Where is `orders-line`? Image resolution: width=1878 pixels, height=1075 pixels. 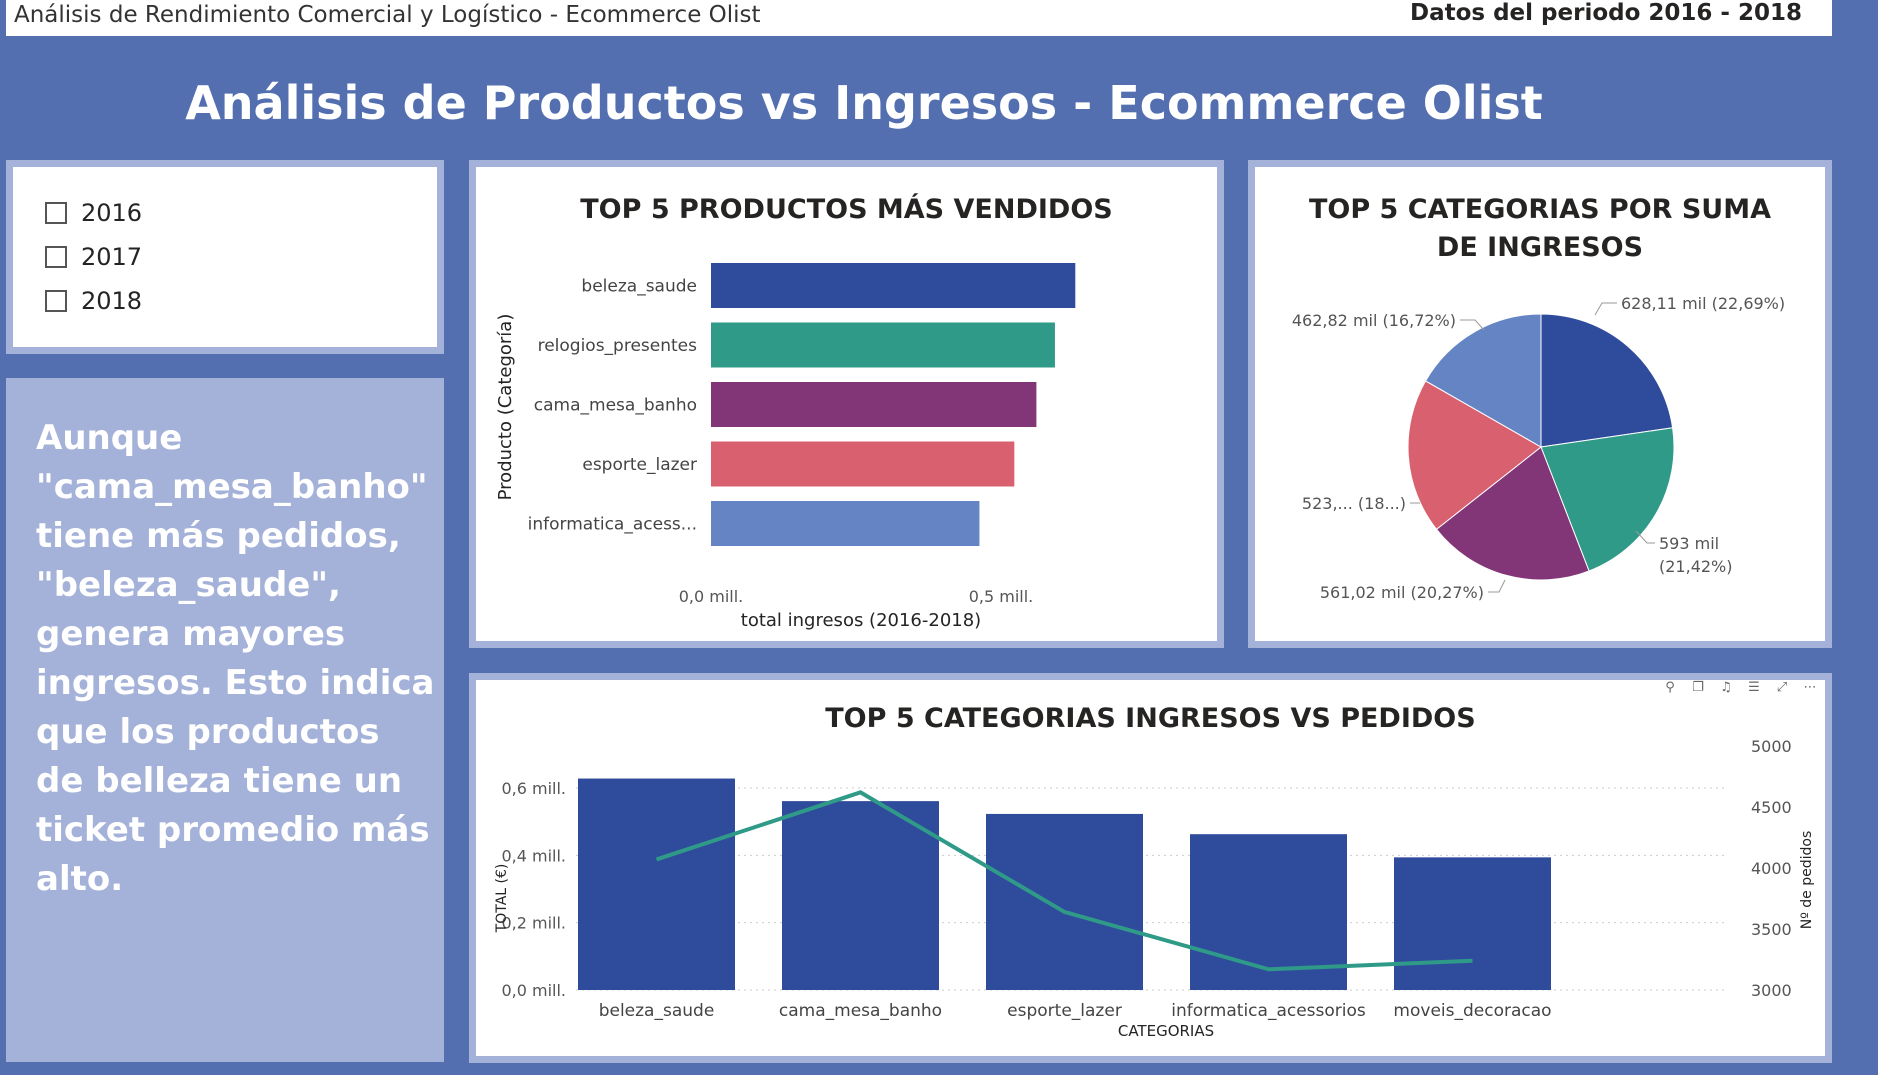
orders-line is located at coordinates (1064, 881).